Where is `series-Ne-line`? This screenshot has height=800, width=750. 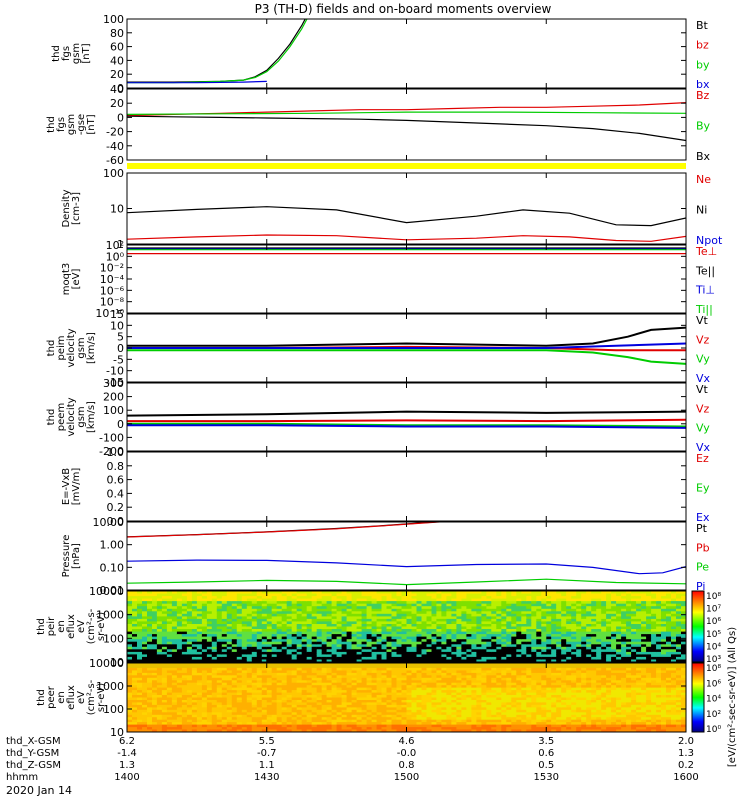
series-Ne-line is located at coordinates (406, 238).